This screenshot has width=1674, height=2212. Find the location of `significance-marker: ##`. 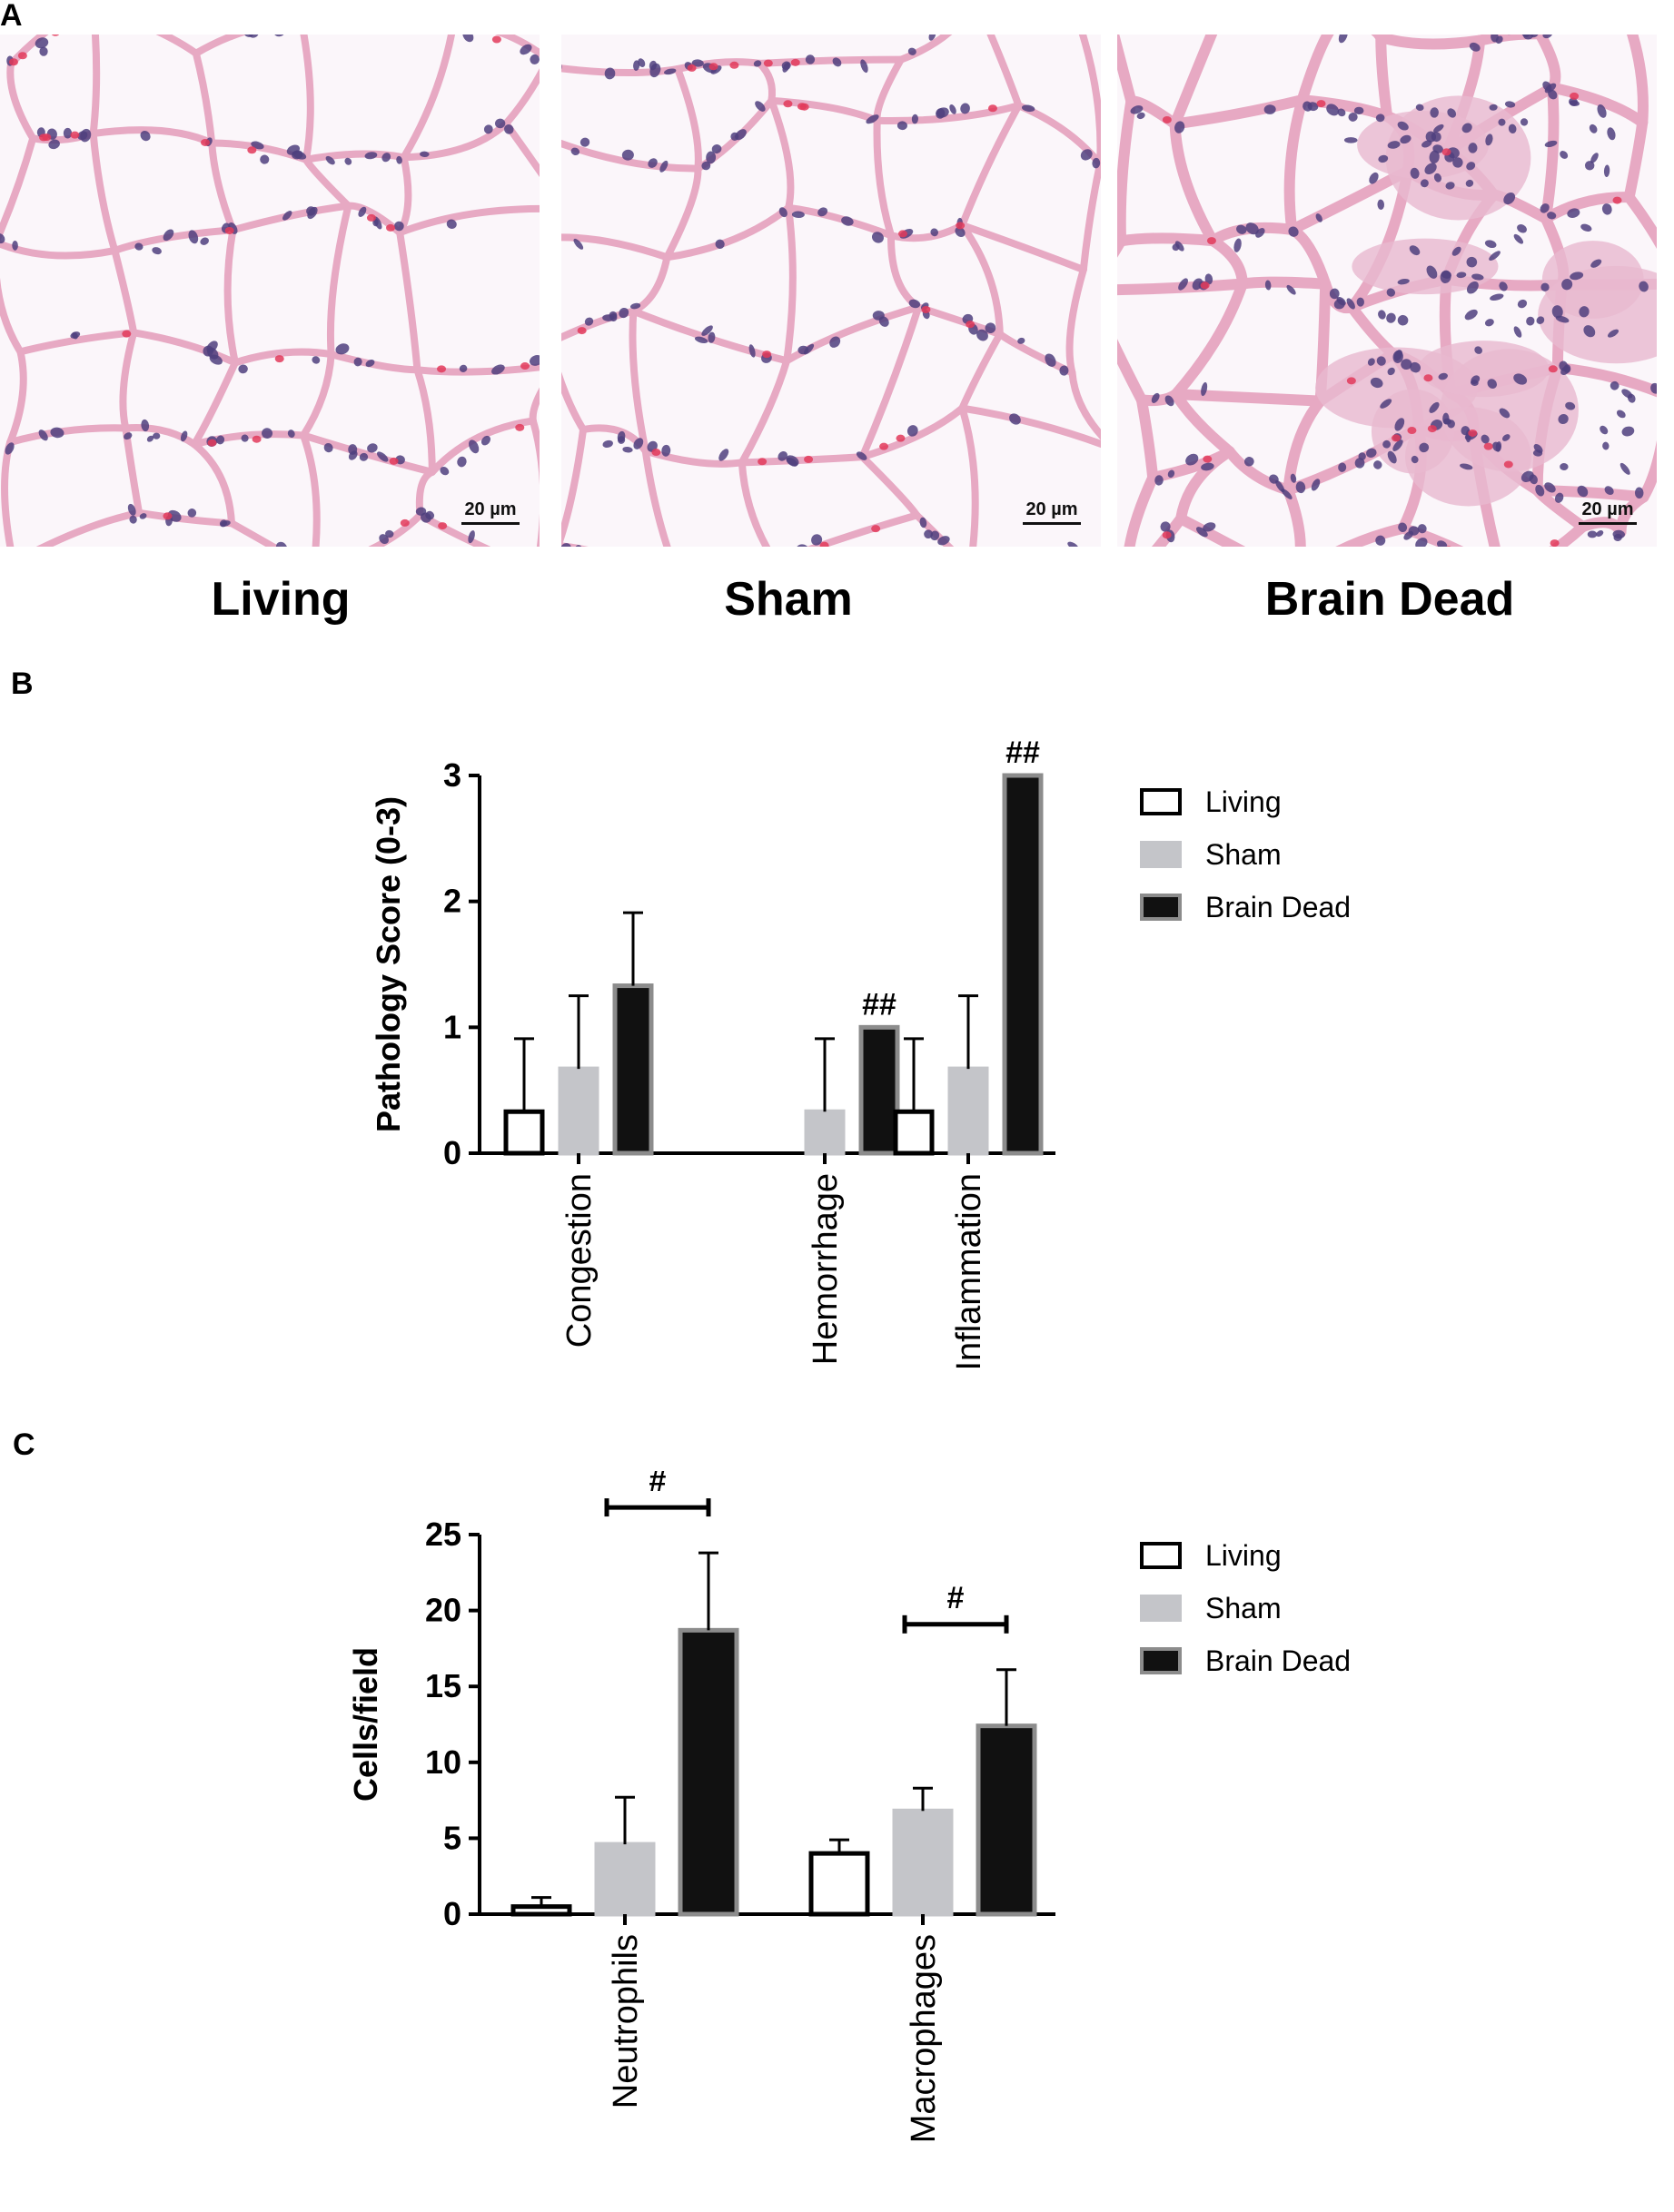

significance-marker: ## is located at coordinates (1023, 753).